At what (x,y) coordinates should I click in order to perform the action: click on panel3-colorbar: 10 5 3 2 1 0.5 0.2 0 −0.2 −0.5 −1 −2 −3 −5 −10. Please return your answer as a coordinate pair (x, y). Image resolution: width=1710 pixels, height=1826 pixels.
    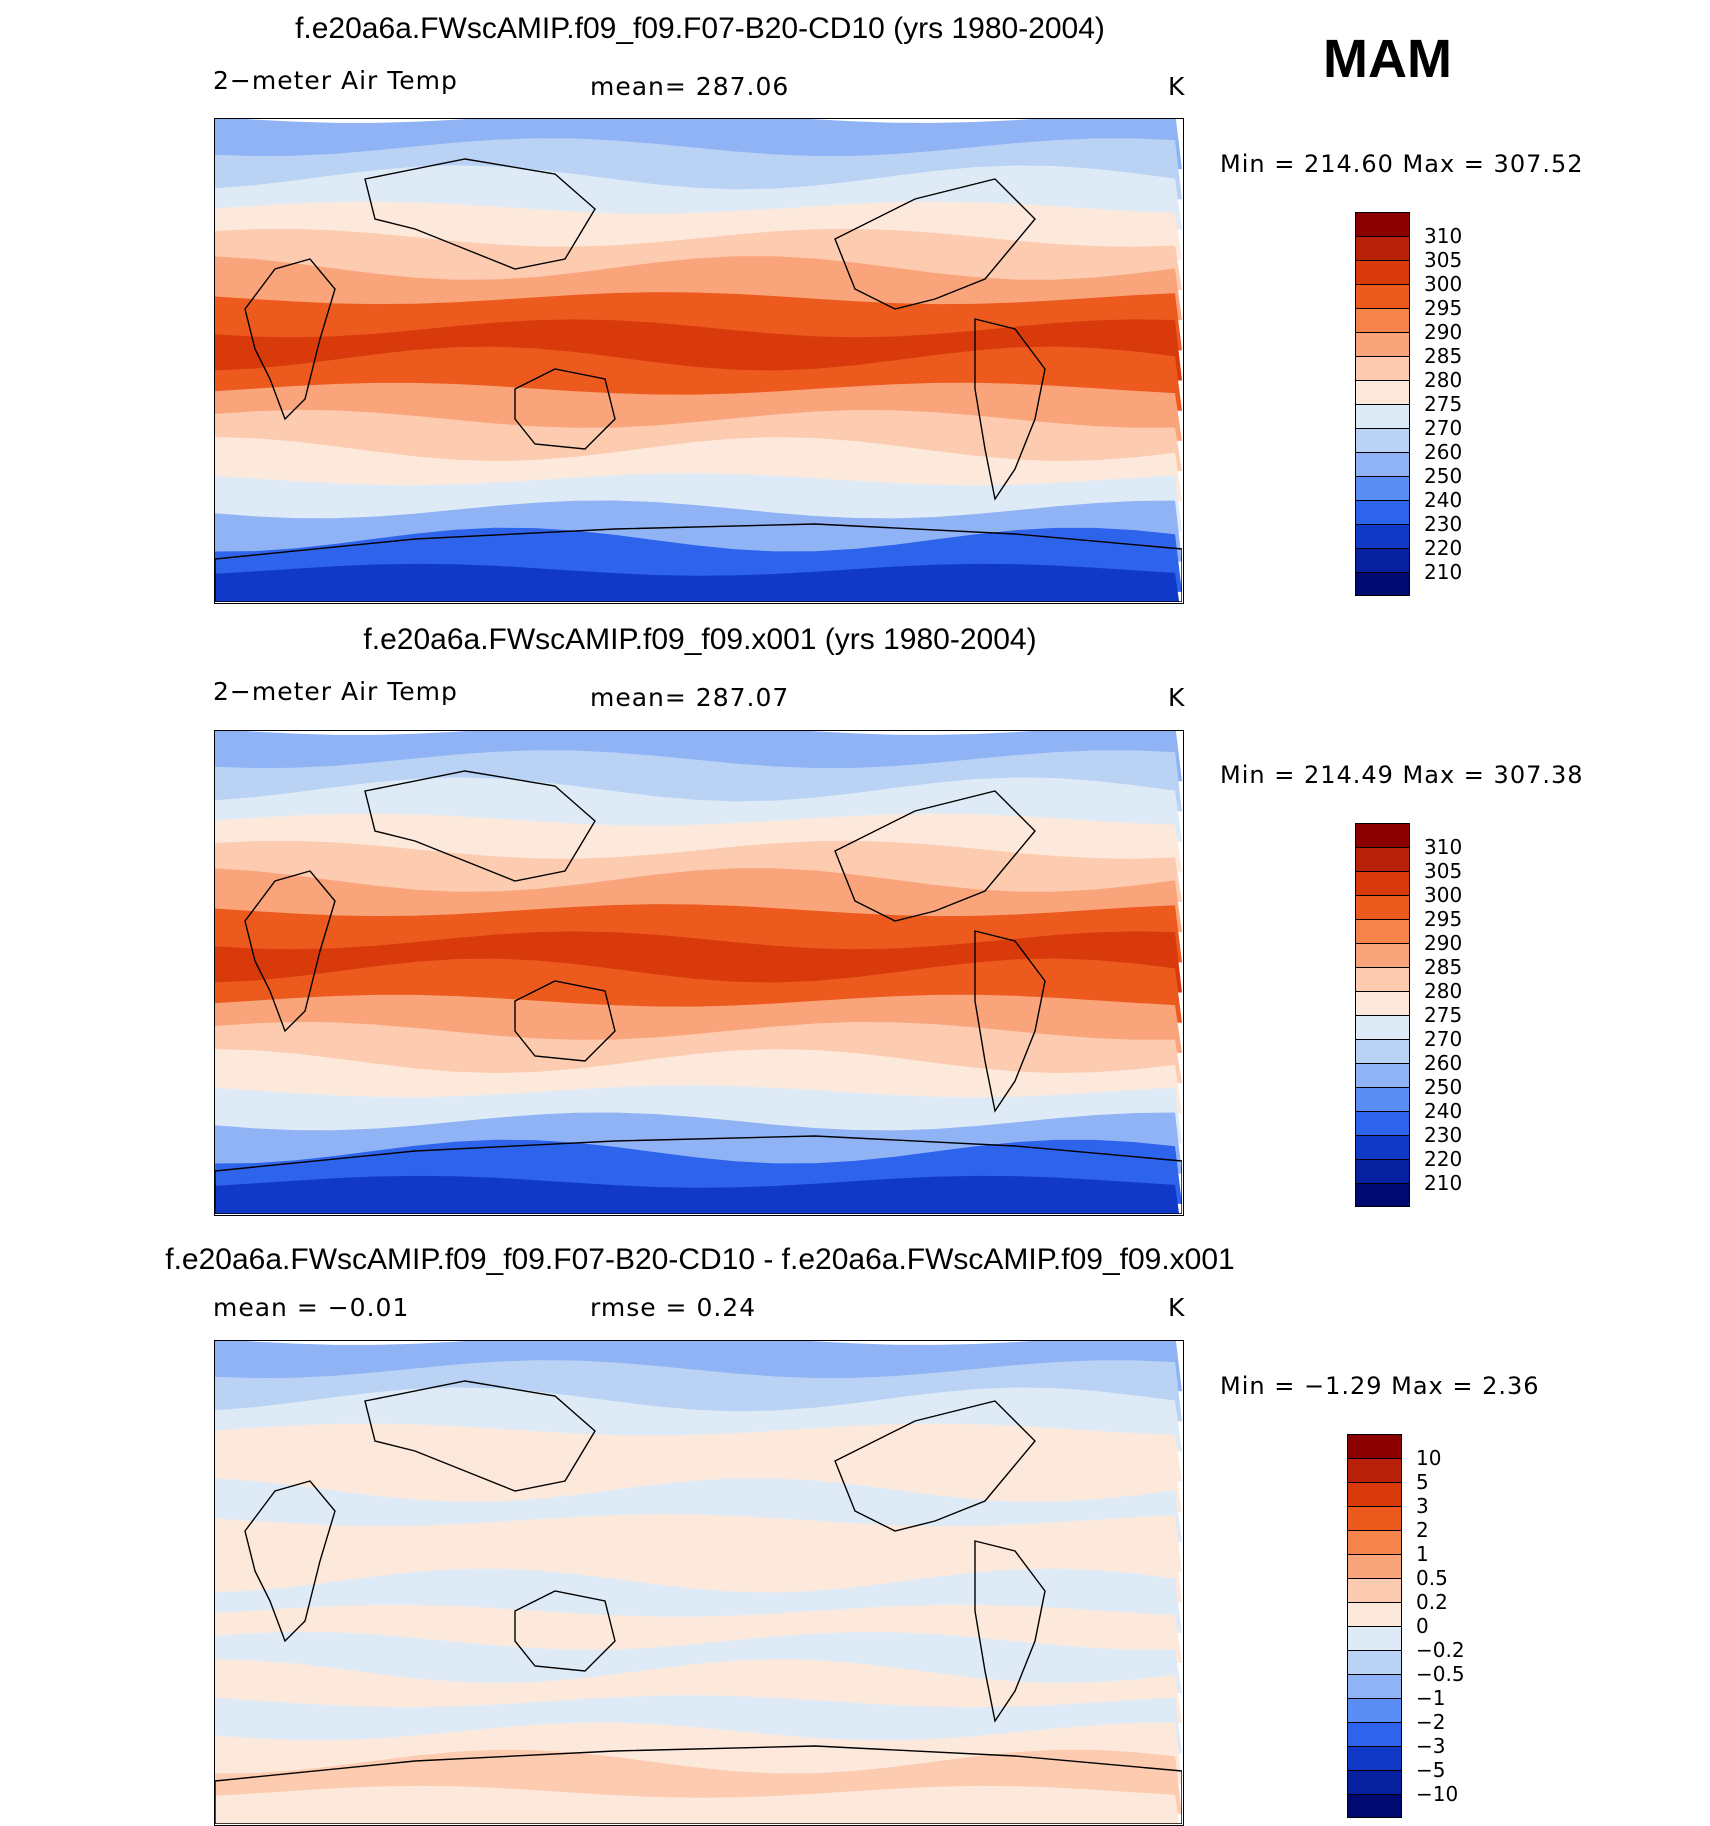
    Looking at the image, I should click on (1452, 1626).